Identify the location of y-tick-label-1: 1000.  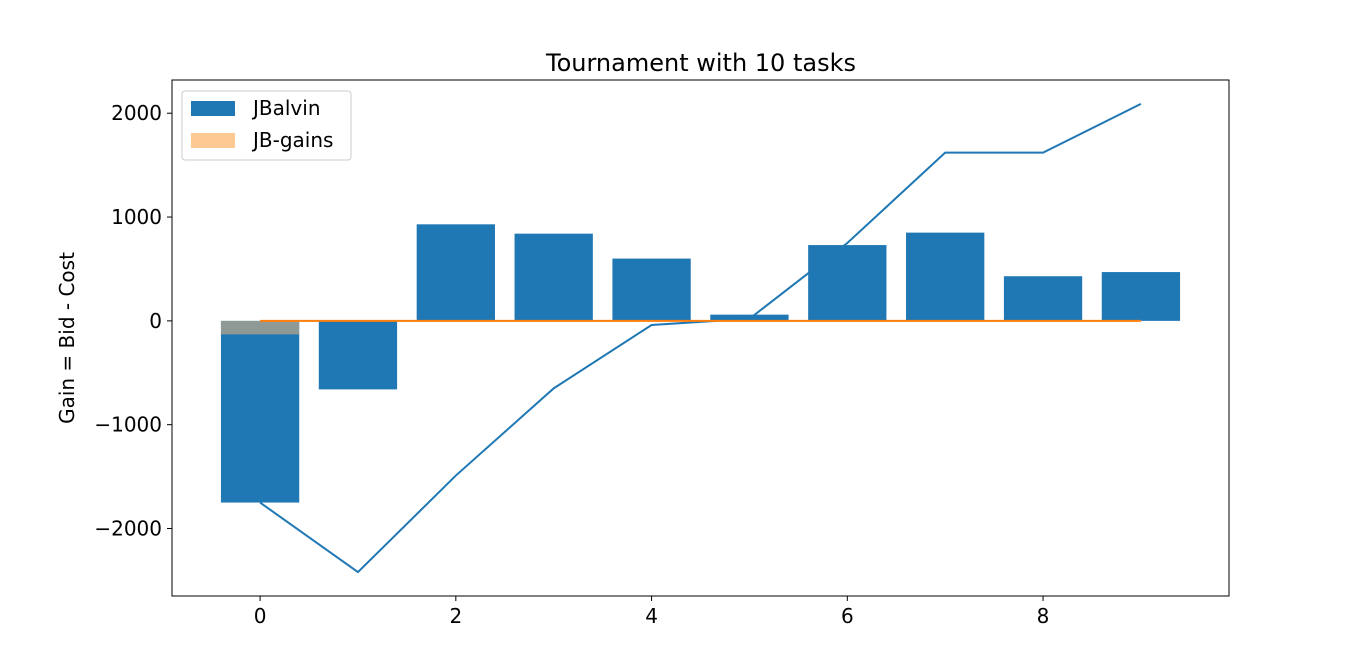
(136, 217).